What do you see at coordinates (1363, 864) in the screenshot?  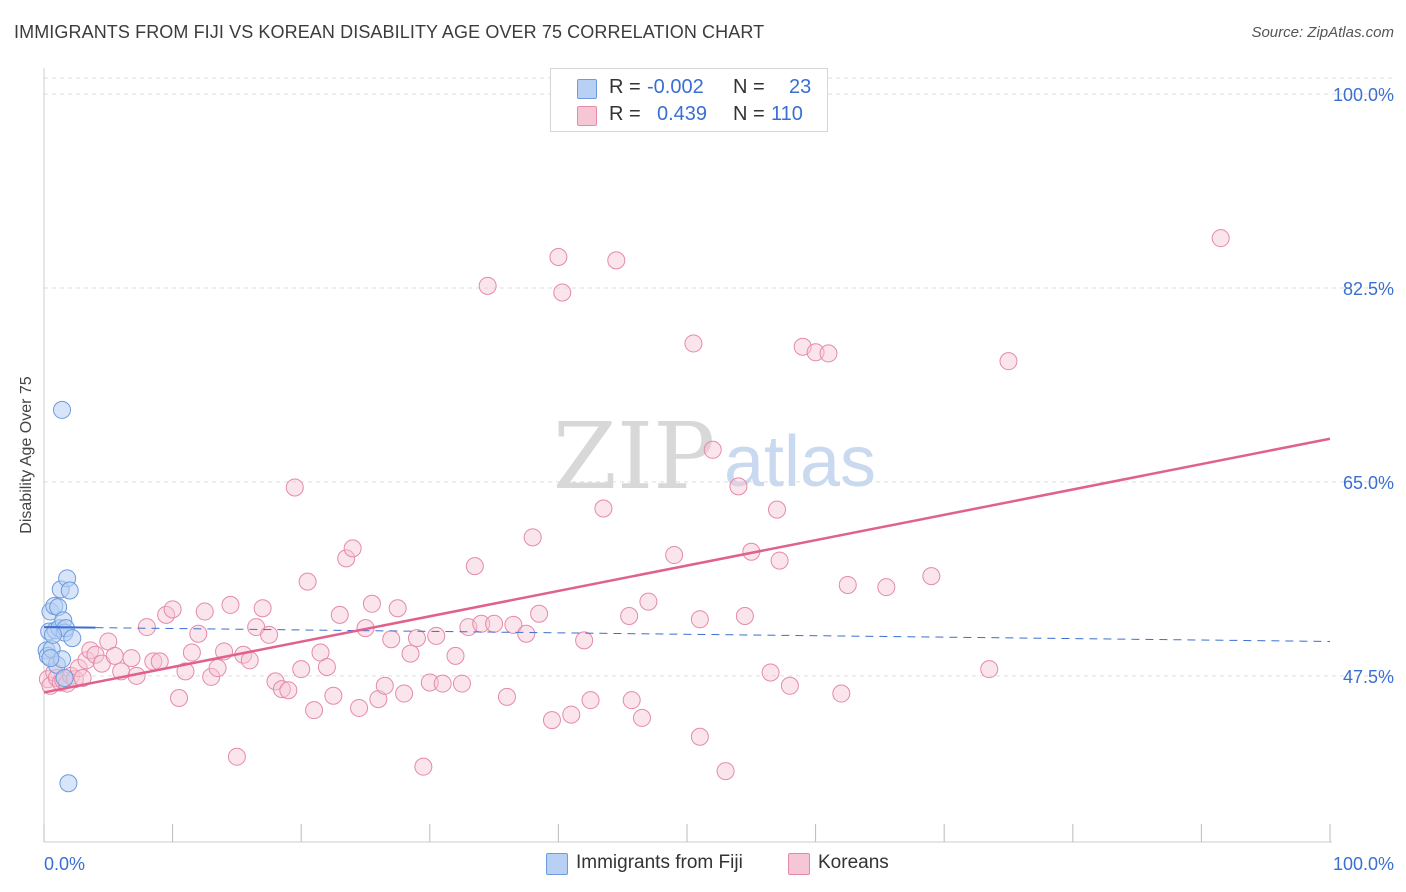 I see `x-tick-label-max: 100.0%` at bounding box center [1363, 864].